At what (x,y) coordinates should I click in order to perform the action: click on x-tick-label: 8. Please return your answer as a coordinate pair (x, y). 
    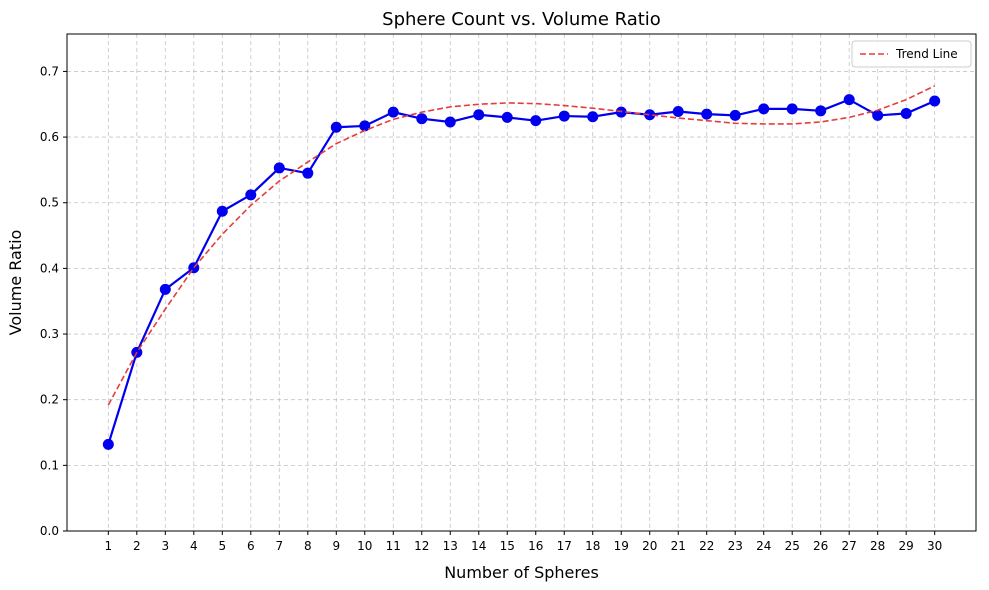
    Looking at the image, I should click on (308, 546).